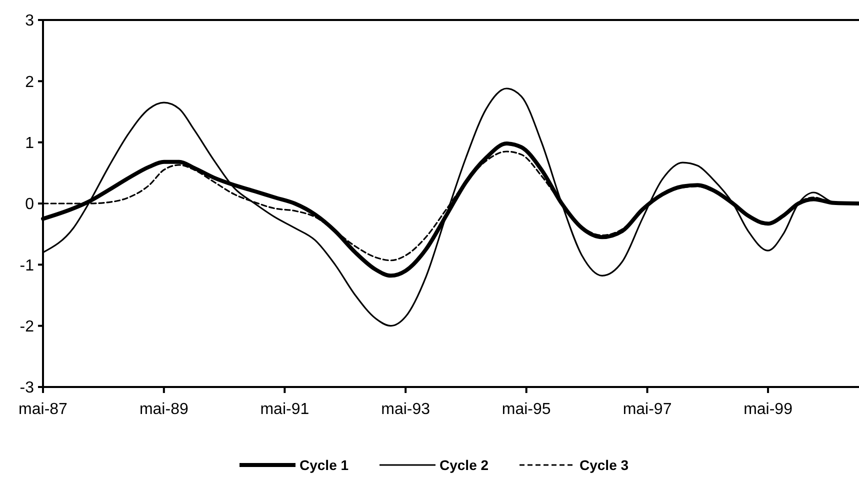 Image resolution: width=859 pixels, height=492 pixels. I want to click on x-tick-label: mai-99, so click(768, 409).